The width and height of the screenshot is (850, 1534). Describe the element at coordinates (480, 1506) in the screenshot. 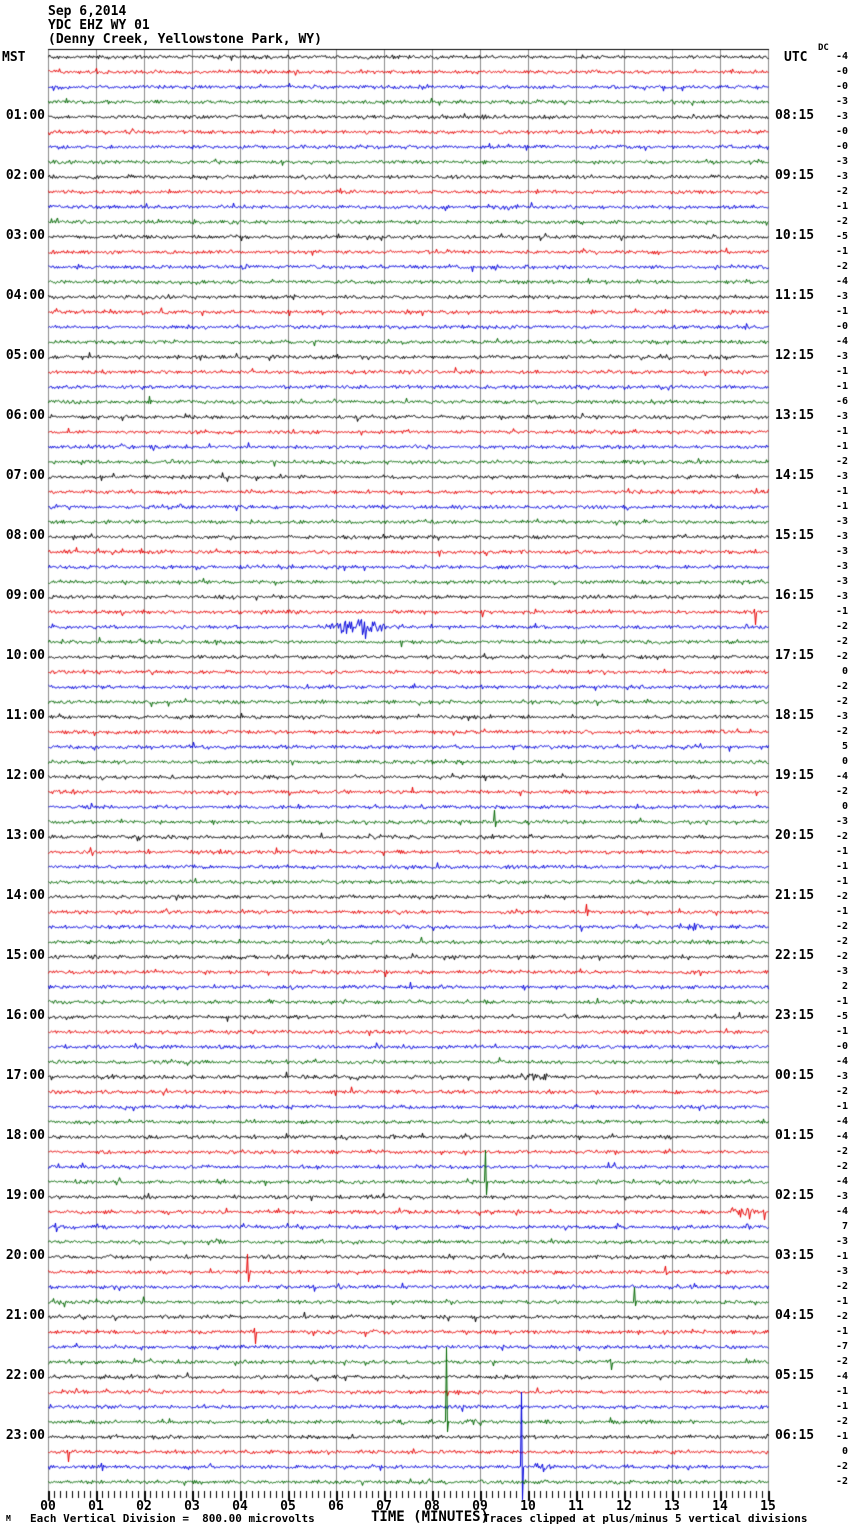

I see `minute-tick-label: 09` at that location.